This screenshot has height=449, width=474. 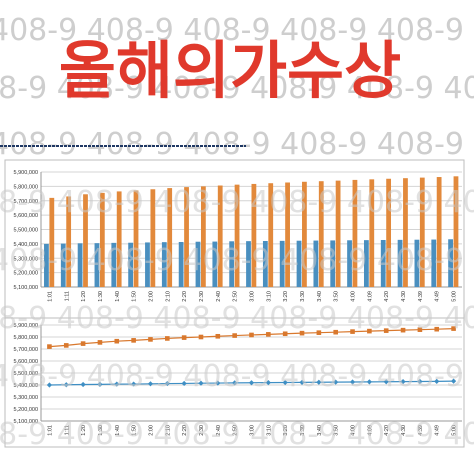 I want to click on x-tick-label: 1:01, so click(x=50, y=296).